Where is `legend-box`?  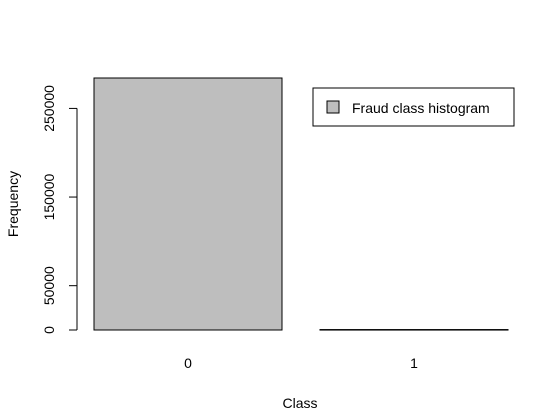 legend-box is located at coordinates (413, 107).